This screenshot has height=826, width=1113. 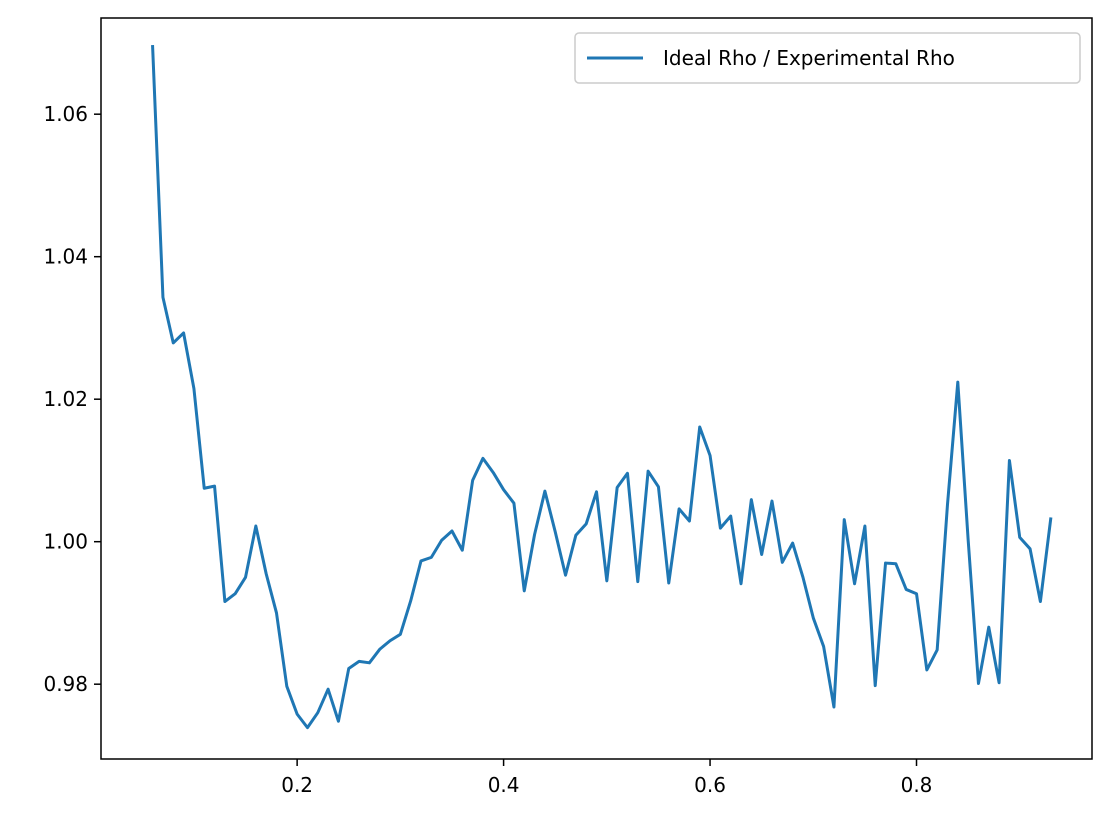 What do you see at coordinates (65, 114) in the screenshot?
I see `y-tick-label: 1.06` at bounding box center [65, 114].